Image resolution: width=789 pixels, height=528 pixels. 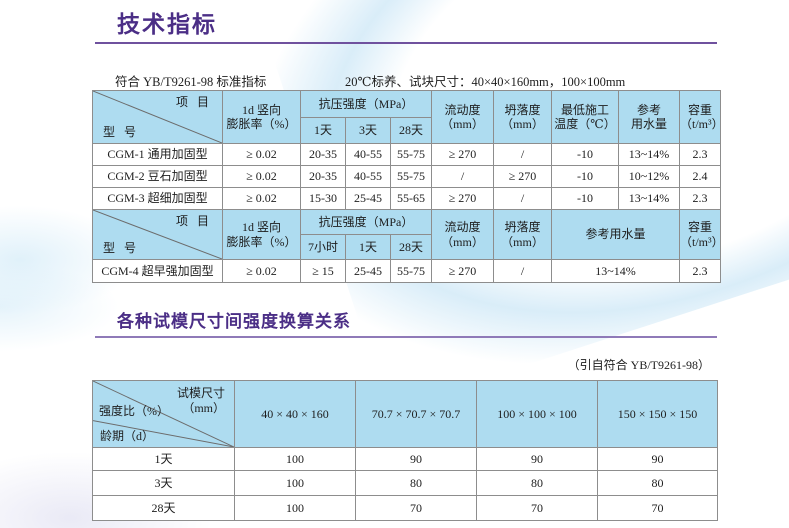 What do you see at coordinates (323, 176) in the screenshot?
I see `cell-strength-1d: 20-35` at bounding box center [323, 176].